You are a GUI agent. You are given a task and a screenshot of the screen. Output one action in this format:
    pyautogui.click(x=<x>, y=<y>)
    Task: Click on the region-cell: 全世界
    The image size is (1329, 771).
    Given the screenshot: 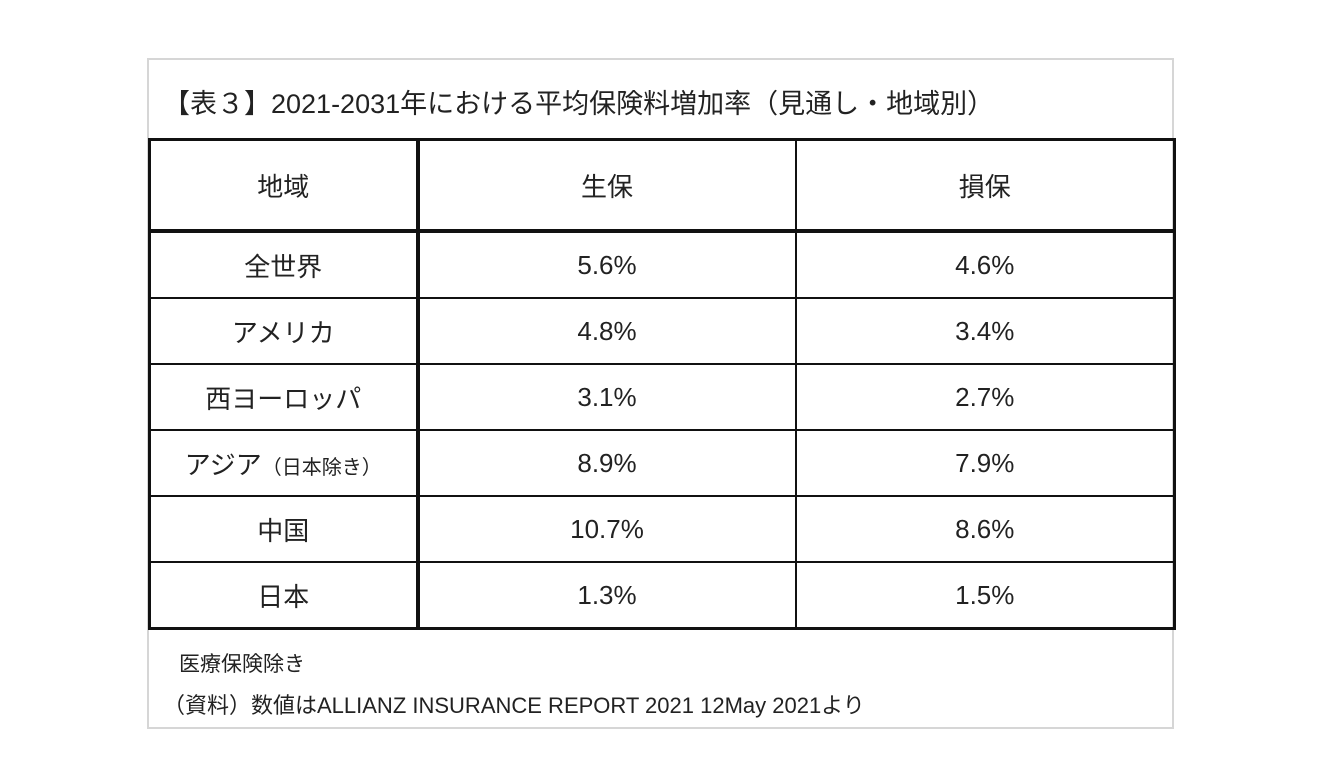 What is the action you would take?
    pyautogui.click(x=284, y=264)
    